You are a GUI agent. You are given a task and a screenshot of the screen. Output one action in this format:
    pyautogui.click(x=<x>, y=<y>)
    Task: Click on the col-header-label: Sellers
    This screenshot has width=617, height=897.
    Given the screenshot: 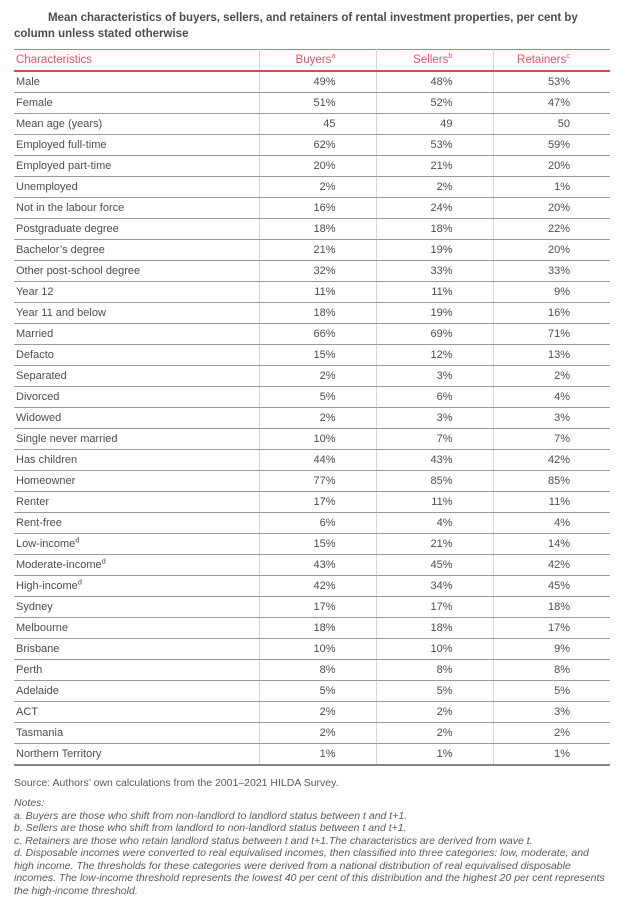 What is the action you would take?
    pyautogui.click(x=431, y=60)
    